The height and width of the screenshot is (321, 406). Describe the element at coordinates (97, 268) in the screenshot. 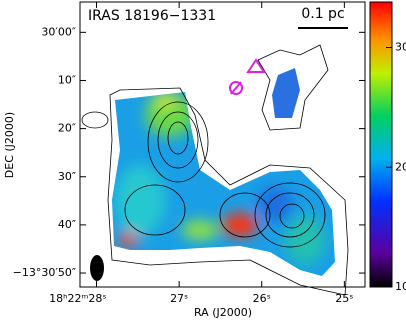

I see `beam` at that location.